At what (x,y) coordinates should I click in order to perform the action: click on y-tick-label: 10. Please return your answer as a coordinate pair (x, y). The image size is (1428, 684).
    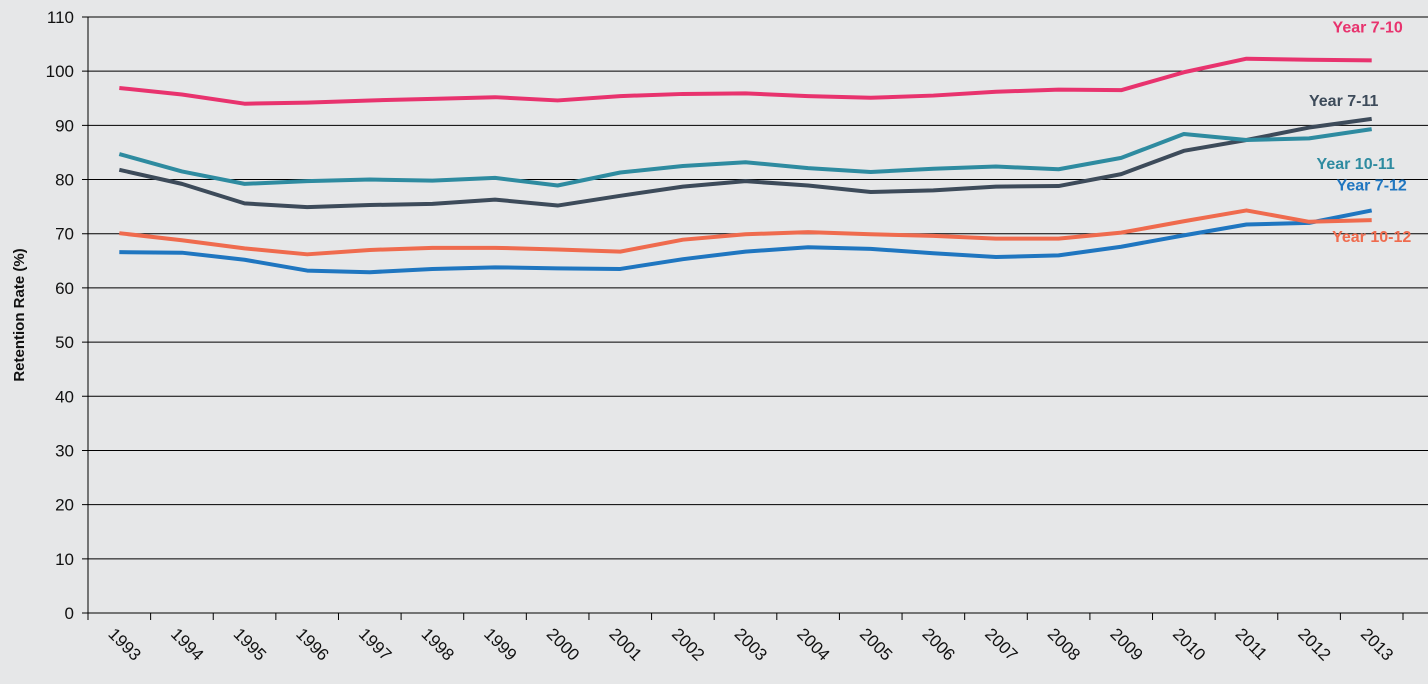
    Looking at the image, I should click on (64, 559).